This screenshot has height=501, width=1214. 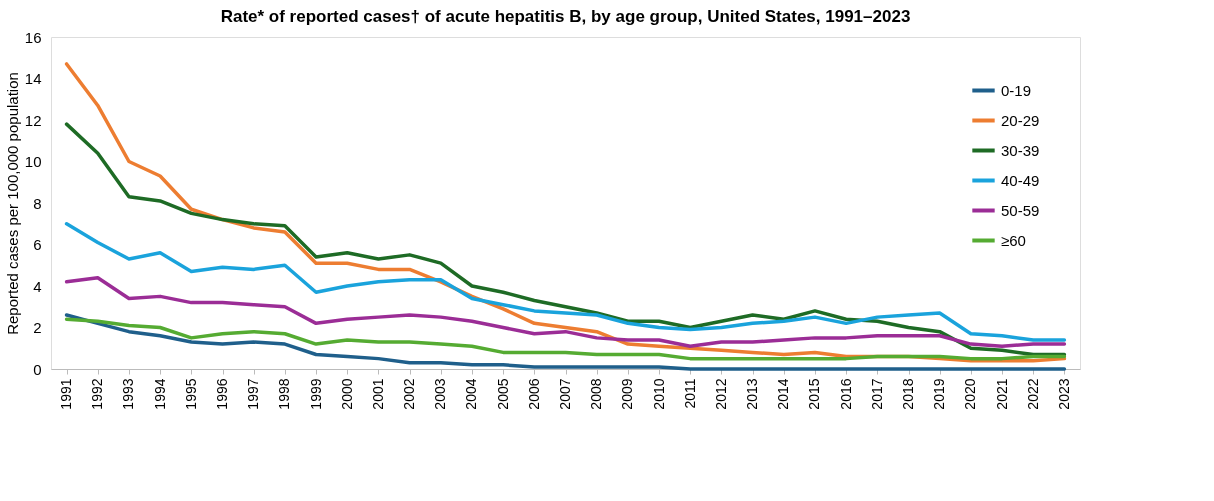 I want to click on x-tick-label: 2020, so click(x=970, y=394).